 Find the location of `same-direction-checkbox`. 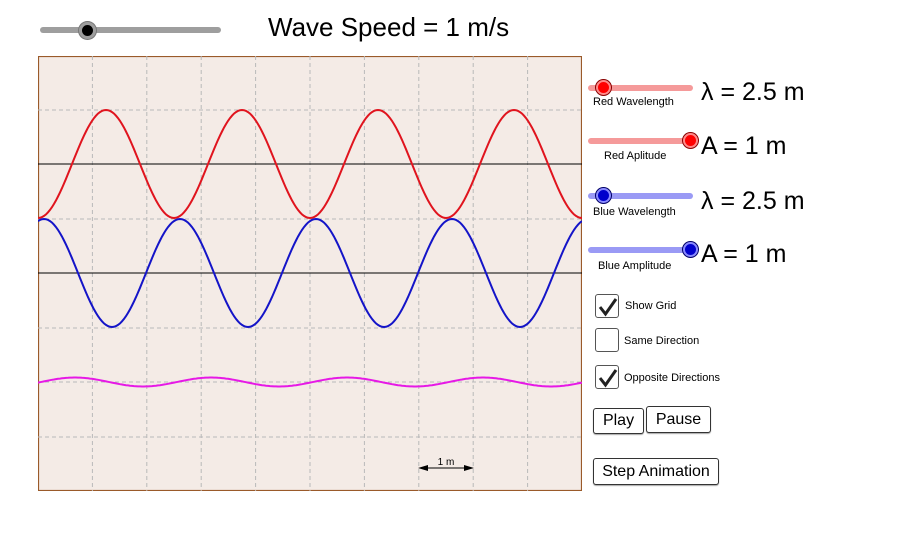

same-direction-checkbox is located at coordinates (607, 340).